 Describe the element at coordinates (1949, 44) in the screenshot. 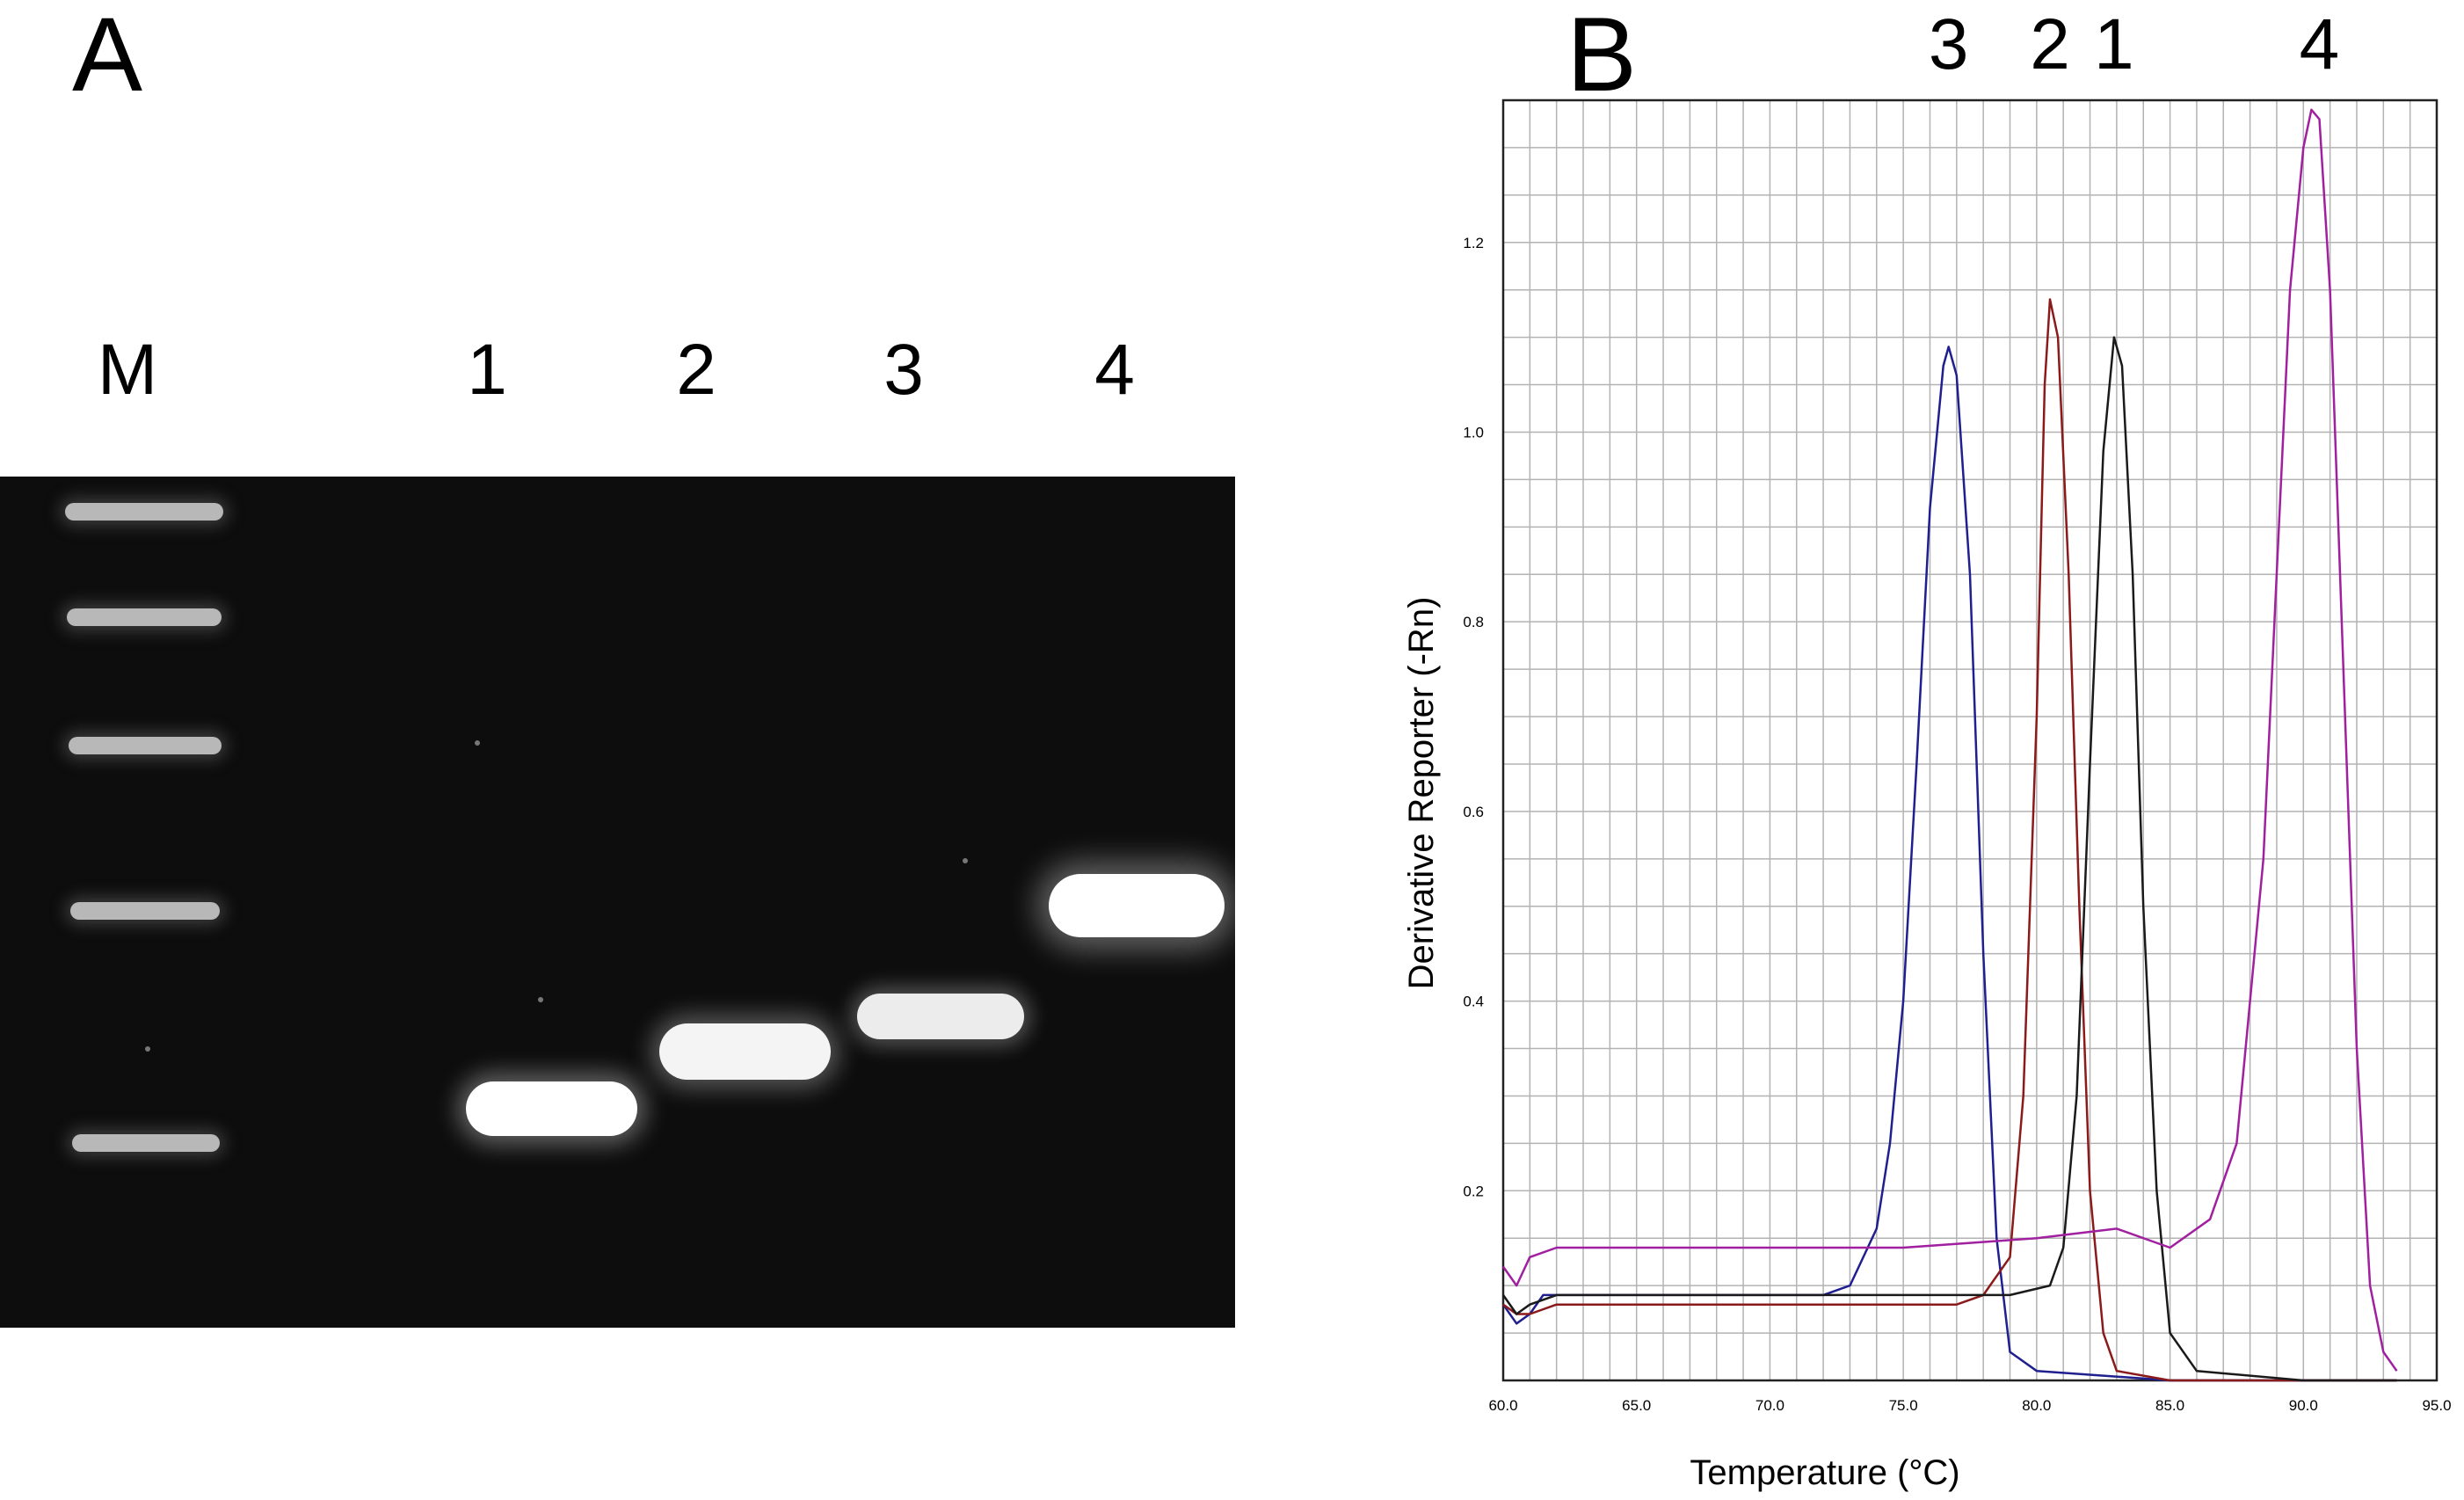

I see `peak-label: 3` at that location.